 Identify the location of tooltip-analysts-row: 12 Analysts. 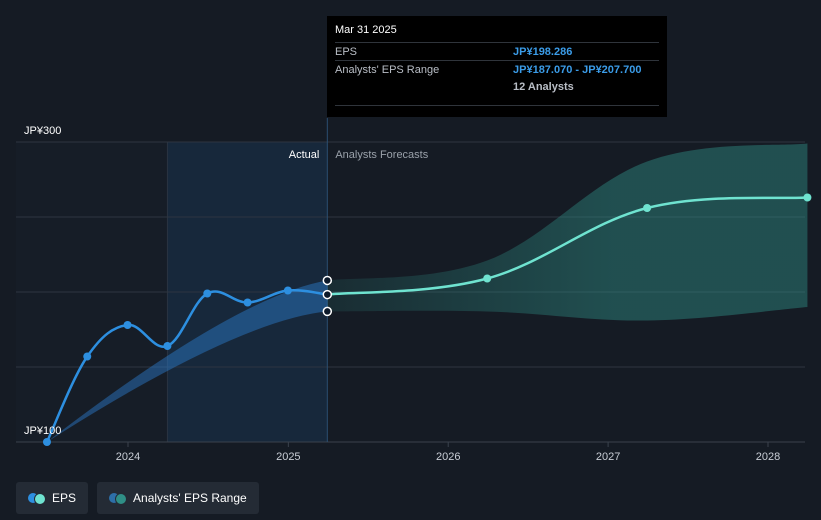
(497, 86).